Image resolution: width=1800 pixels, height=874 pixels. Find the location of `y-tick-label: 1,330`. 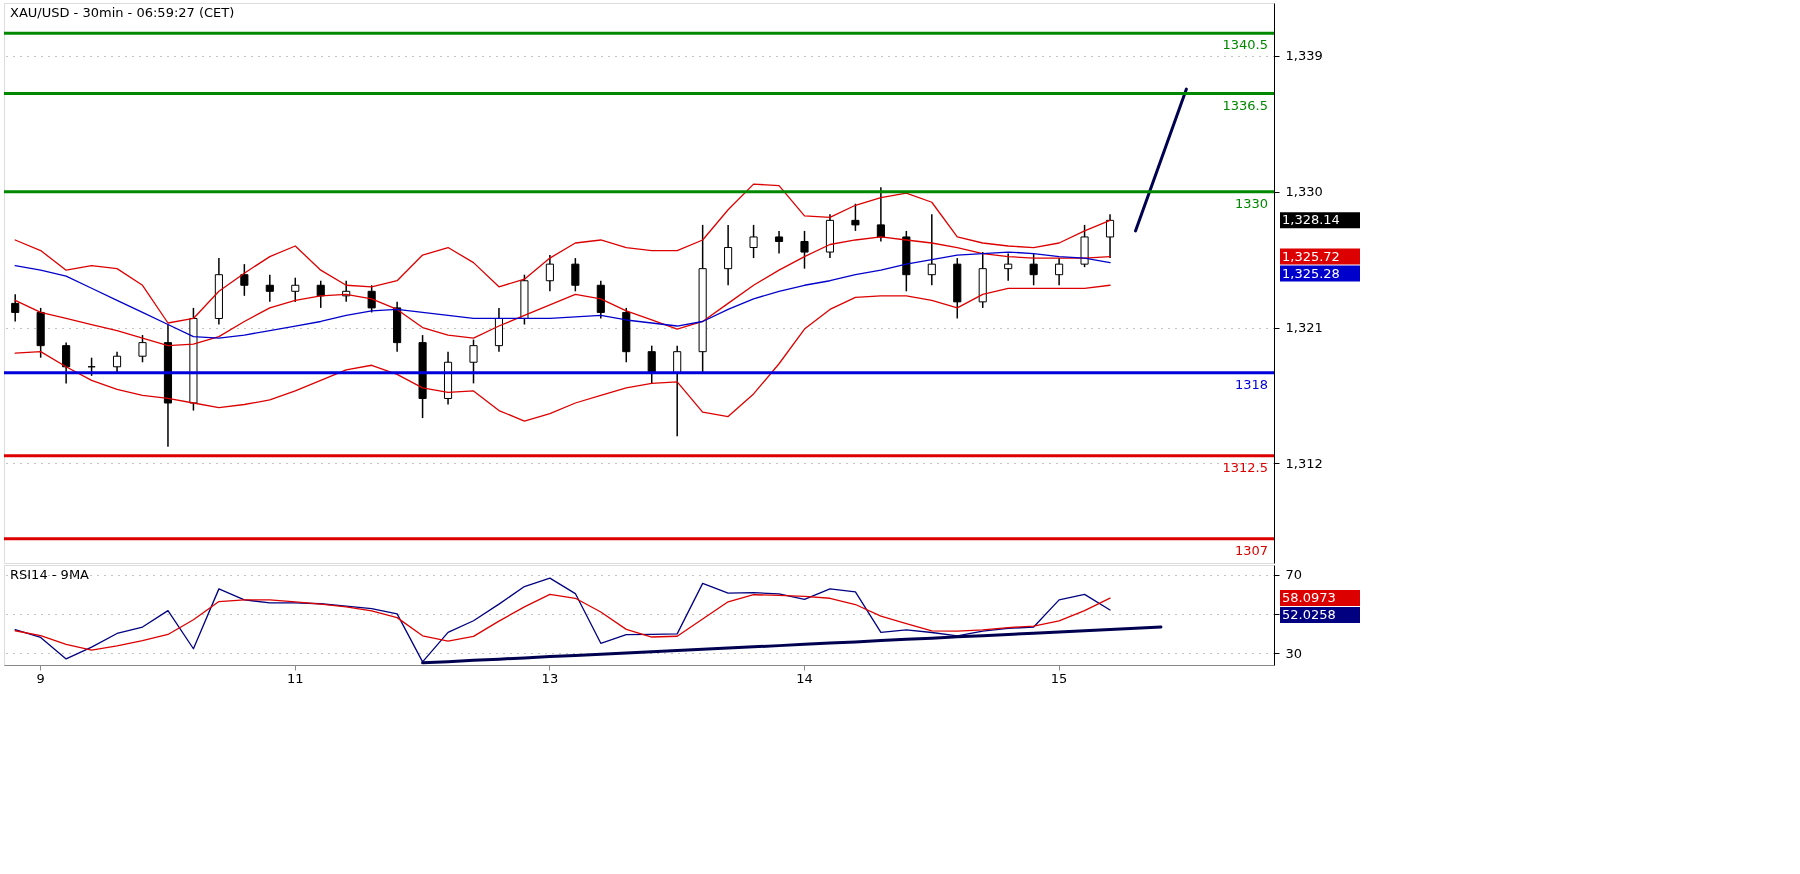

y-tick-label: 1,330 is located at coordinates (1304, 192).